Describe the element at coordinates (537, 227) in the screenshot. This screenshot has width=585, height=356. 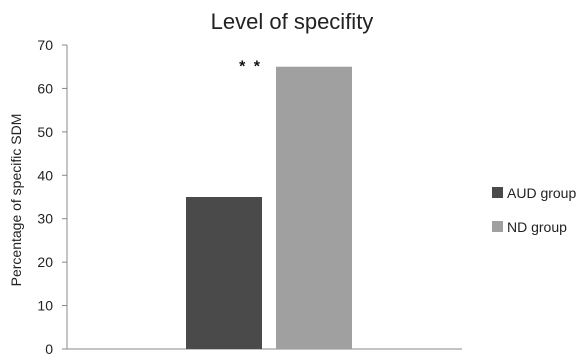
I see `legend-label: ND group` at that location.